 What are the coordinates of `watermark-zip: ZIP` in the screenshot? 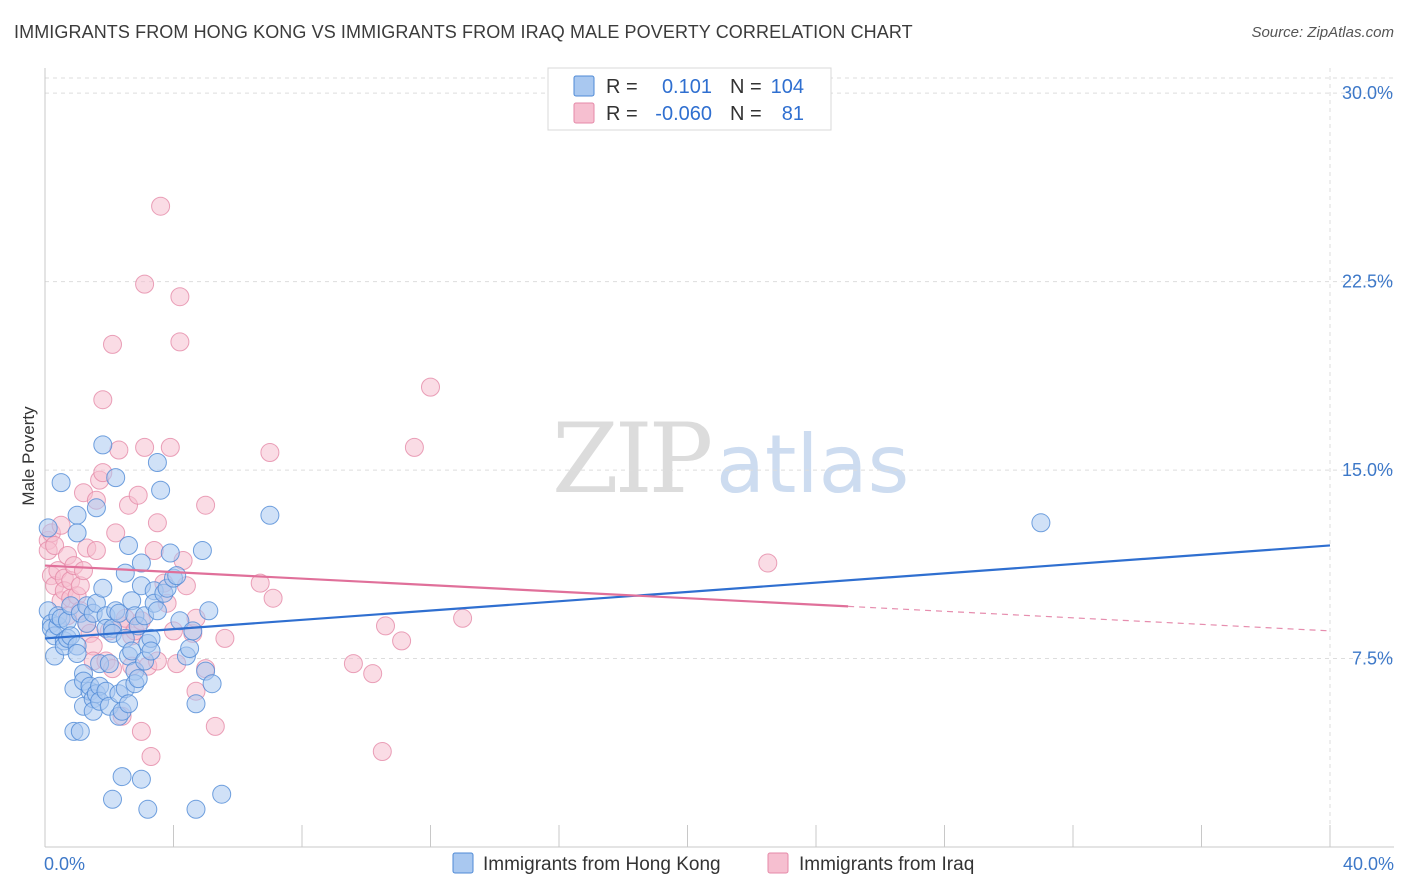 It's located at (631, 459).